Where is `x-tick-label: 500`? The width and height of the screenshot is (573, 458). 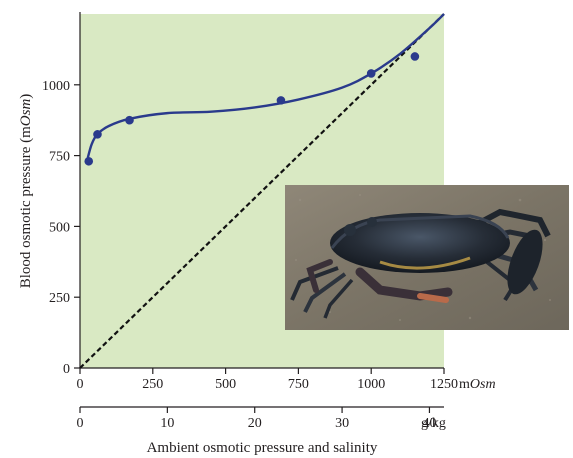
x-tick-label: 500 is located at coordinates (225, 384).